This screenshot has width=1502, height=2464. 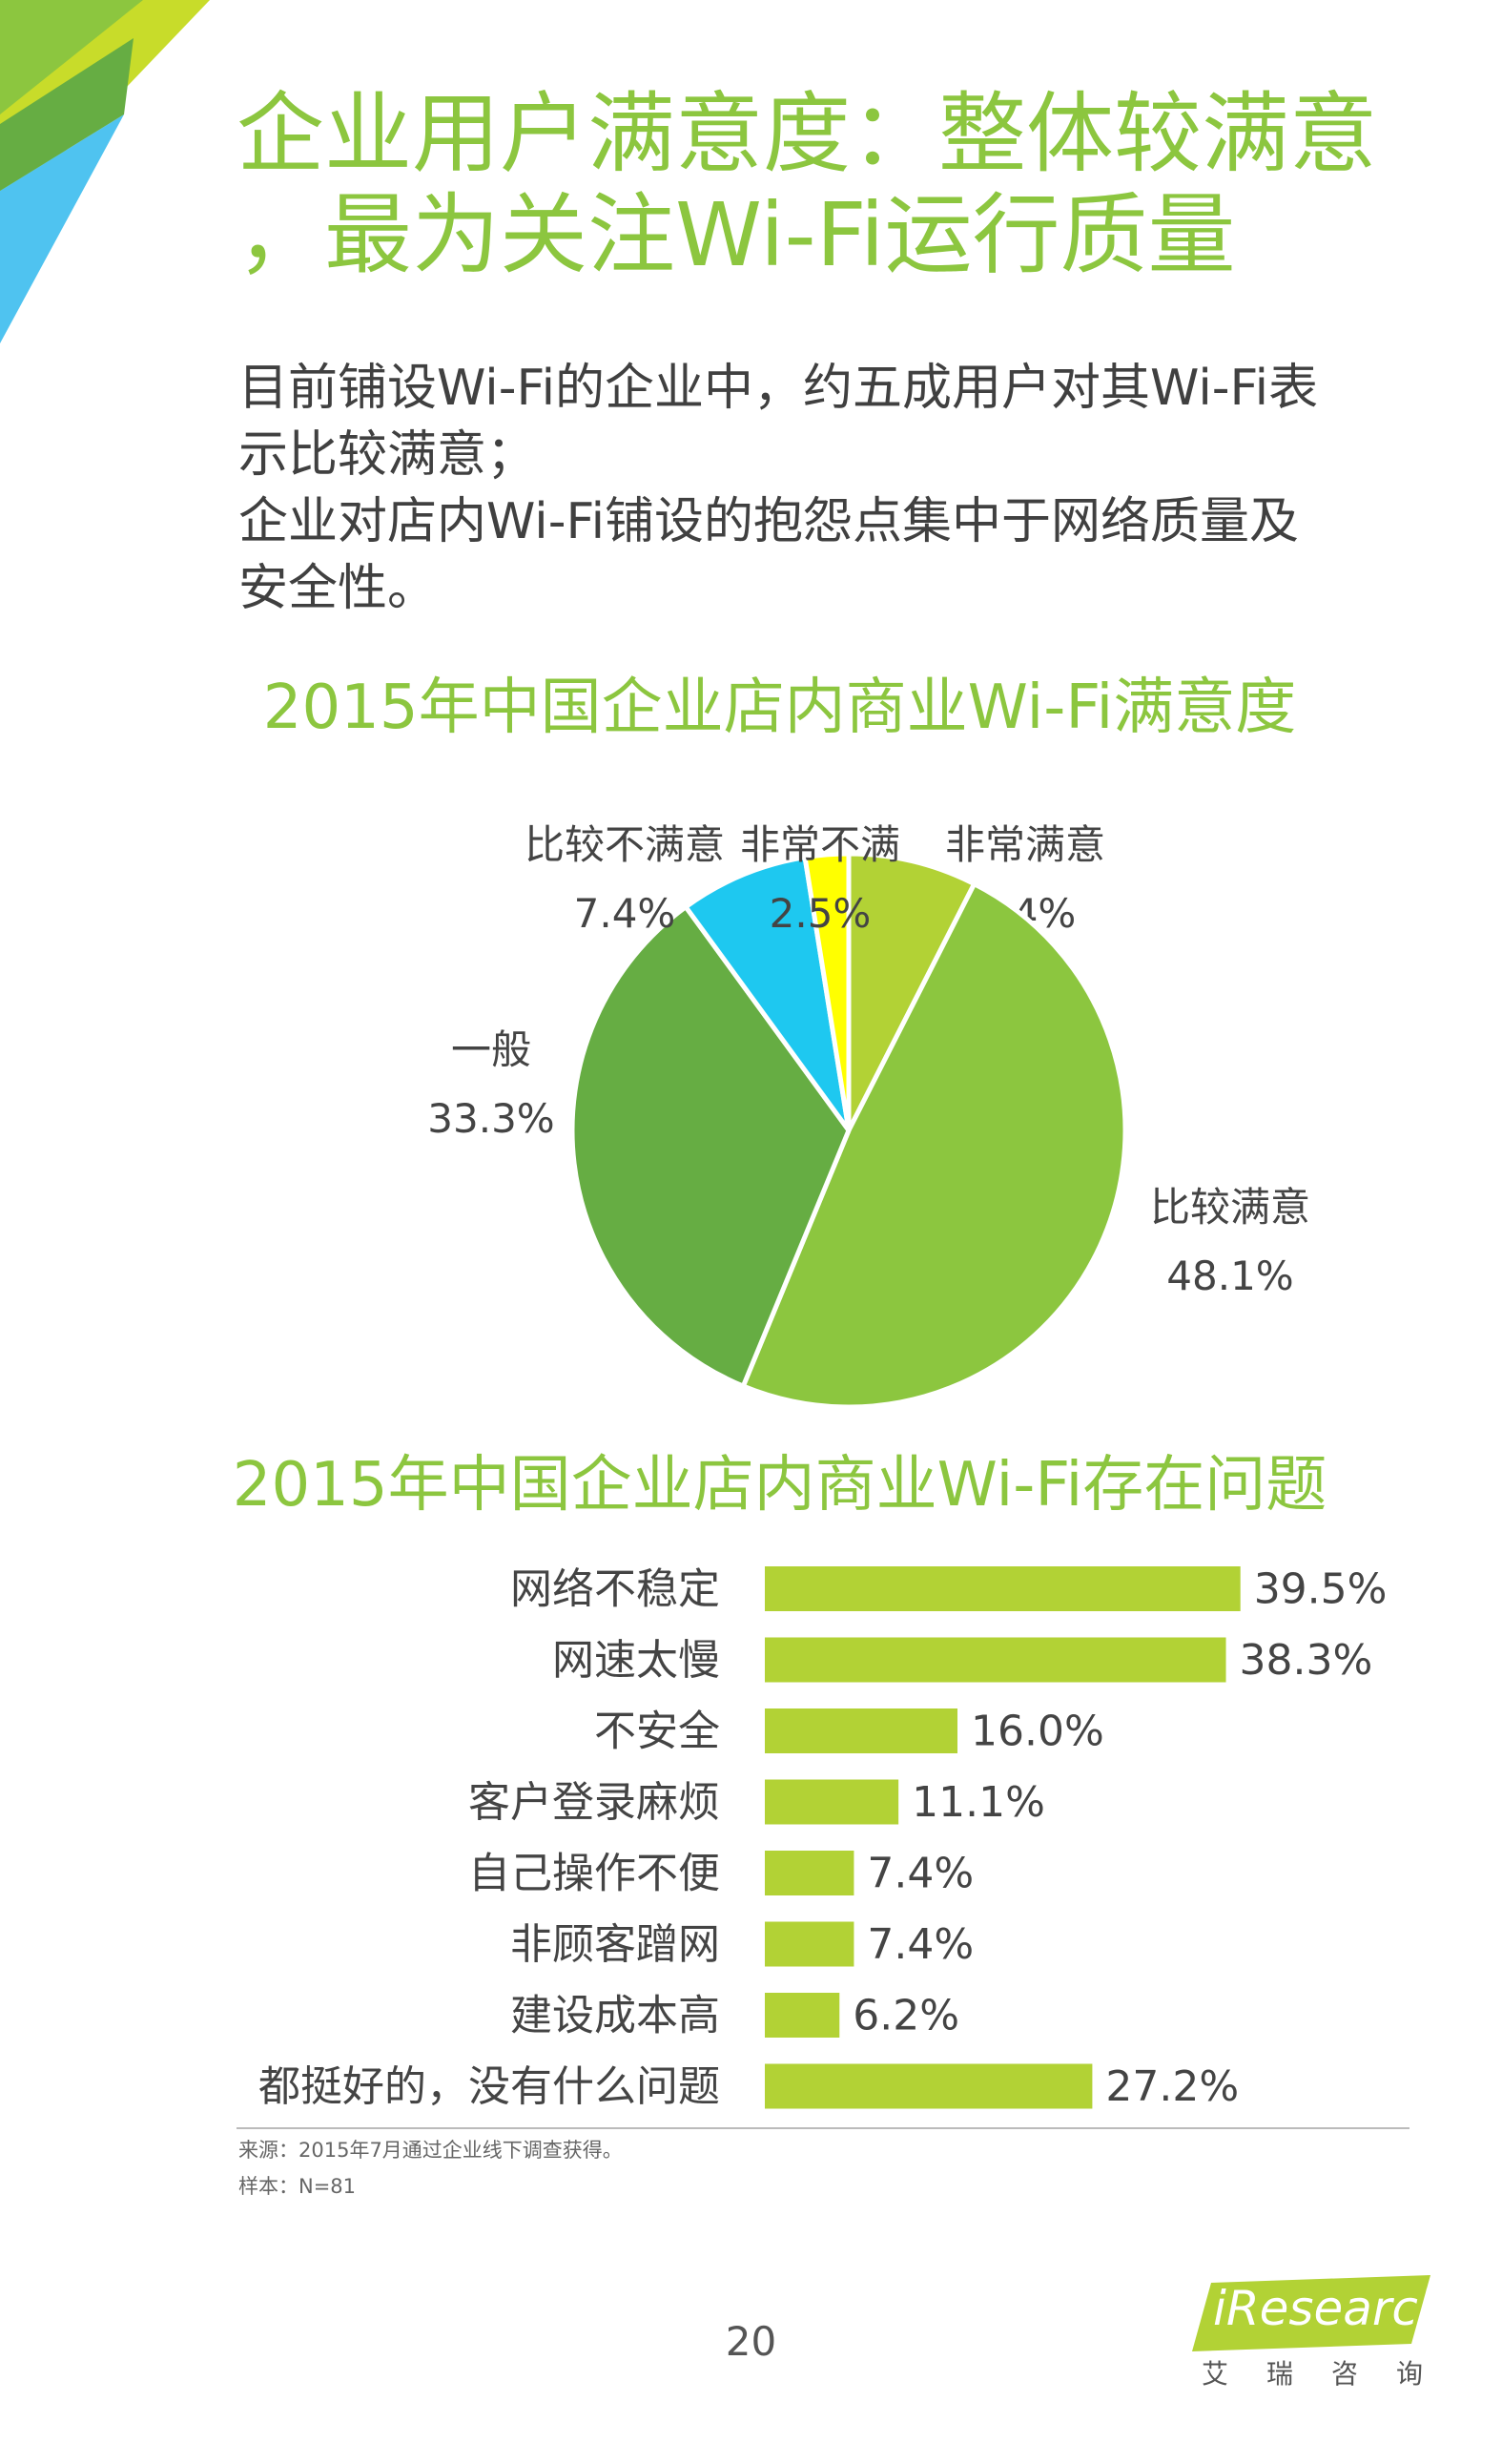 What do you see at coordinates (1037, 1732) in the screenshot?
I see `bar-value-label: 16.0%` at bounding box center [1037, 1732].